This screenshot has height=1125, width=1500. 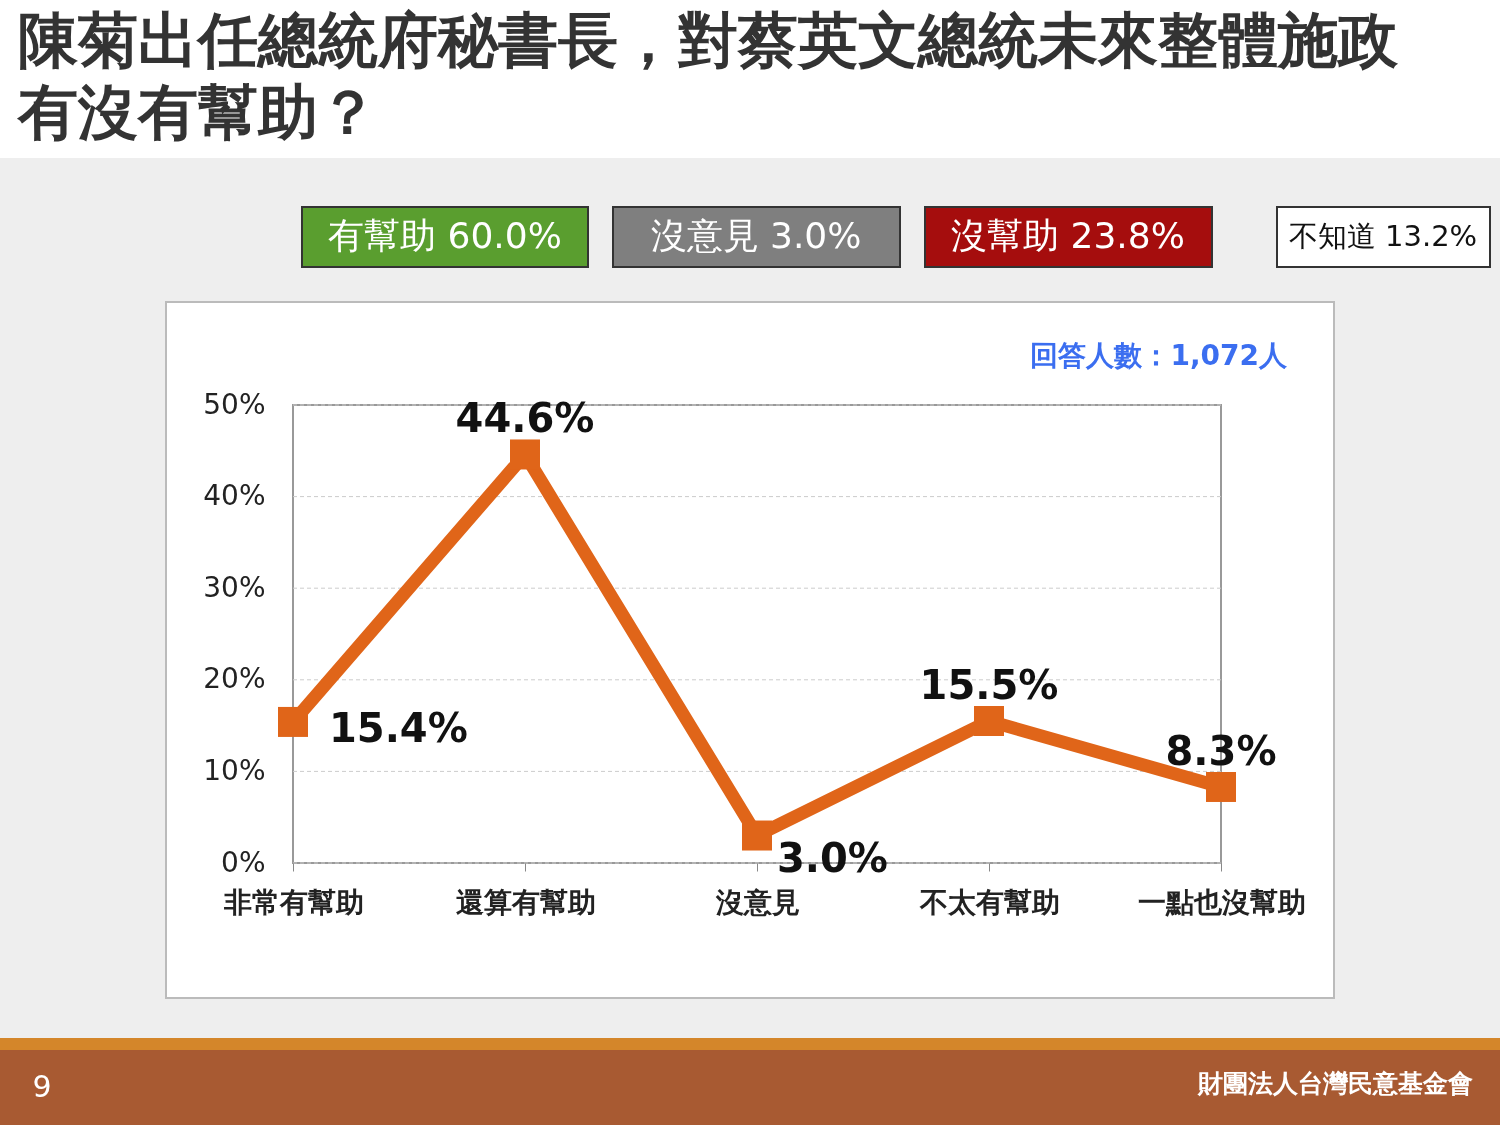 What do you see at coordinates (445, 235) in the screenshot?
I see `text: 有幫助 60.0%` at bounding box center [445, 235].